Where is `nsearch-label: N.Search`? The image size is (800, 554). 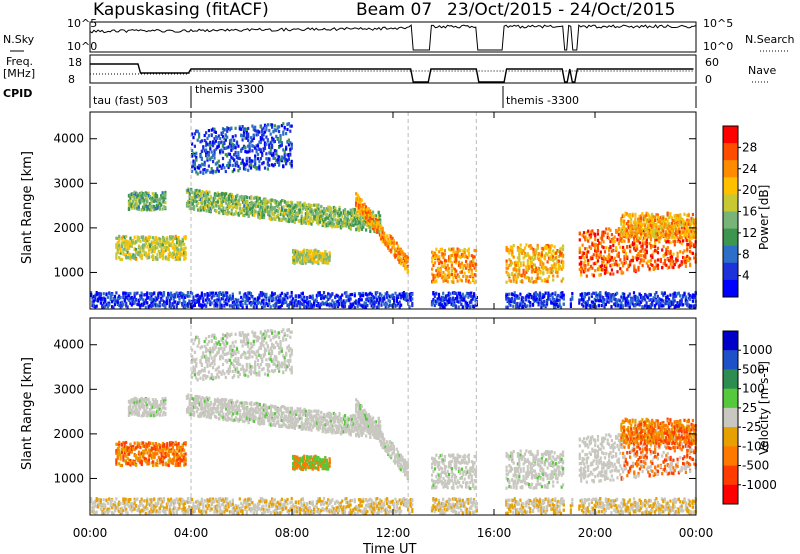 nsearch-label: N.Search is located at coordinates (770, 39).